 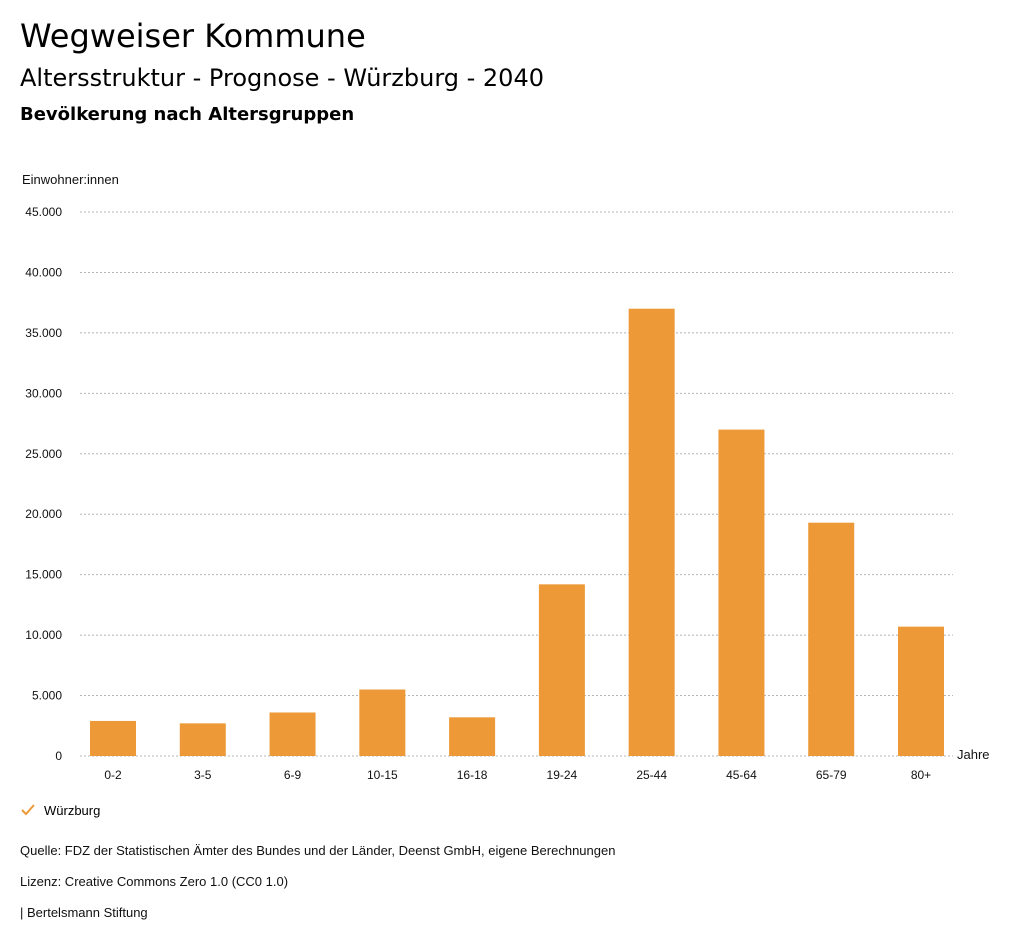 What do you see at coordinates (193, 36) in the screenshot?
I see `page-title: Wegweiser Kommune` at bounding box center [193, 36].